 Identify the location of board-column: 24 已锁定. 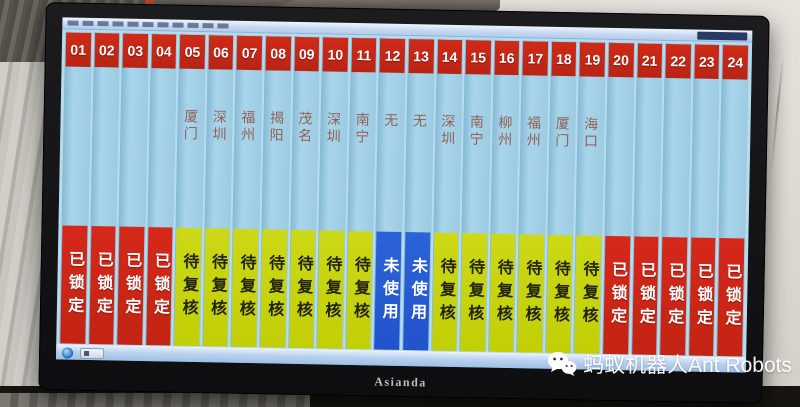
(732, 200).